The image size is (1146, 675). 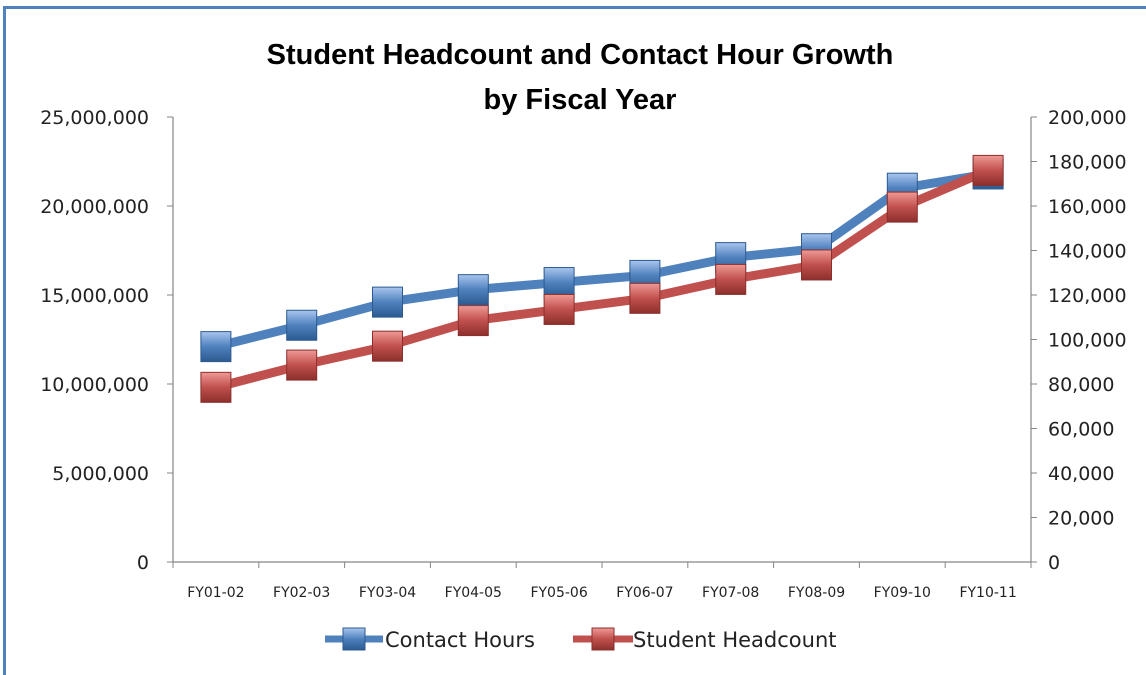 What do you see at coordinates (1087, 252) in the screenshot?
I see `right-tick-label: 140,000` at bounding box center [1087, 252].